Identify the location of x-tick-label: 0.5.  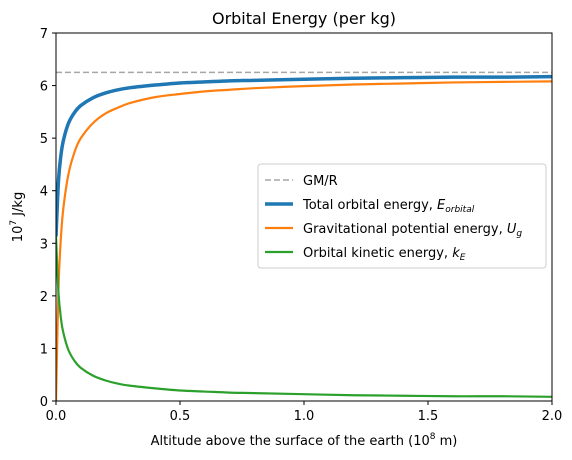
(180, 416).